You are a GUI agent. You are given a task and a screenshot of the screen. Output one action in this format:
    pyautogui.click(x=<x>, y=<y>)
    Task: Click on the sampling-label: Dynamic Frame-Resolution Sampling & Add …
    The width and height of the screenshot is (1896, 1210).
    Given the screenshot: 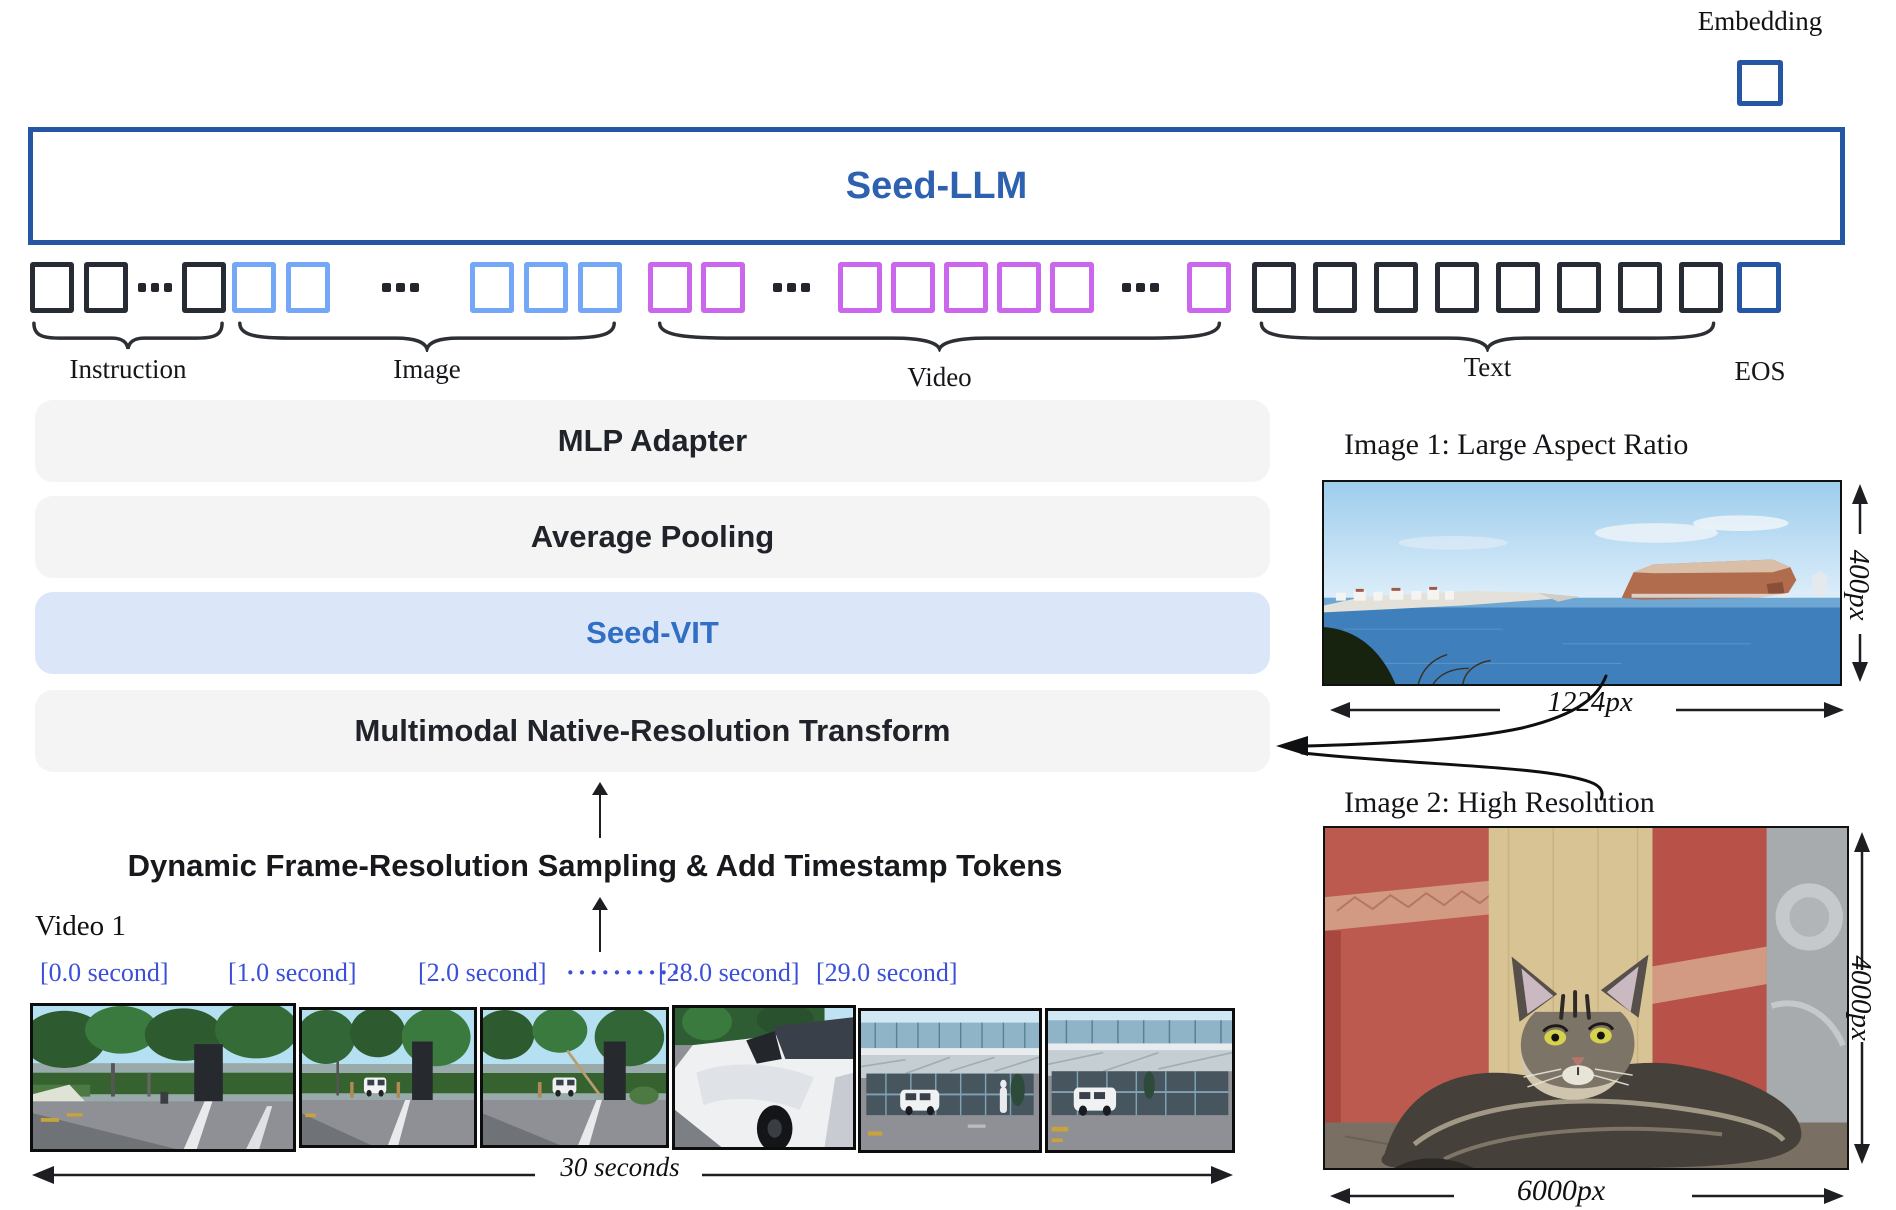 What is the action you would take?
    pyautogui.click(x=595, y=865)
    